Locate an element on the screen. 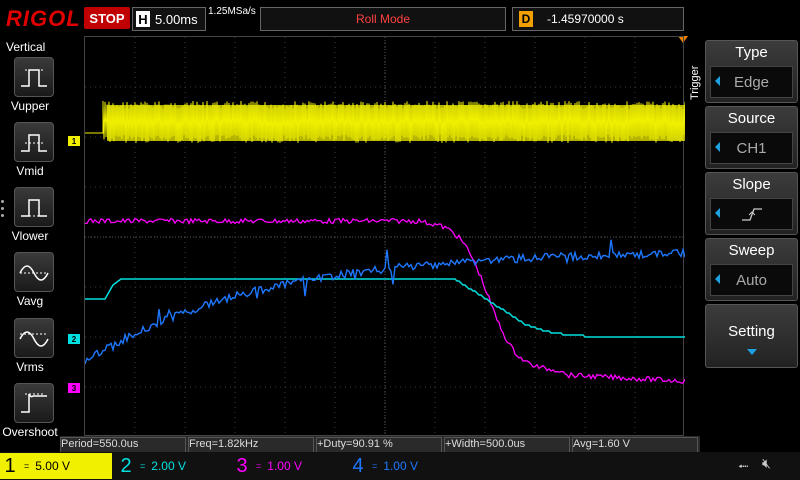 This screenshot has height=480, width=800. overshoot-button is located at coordinates (34, 403).